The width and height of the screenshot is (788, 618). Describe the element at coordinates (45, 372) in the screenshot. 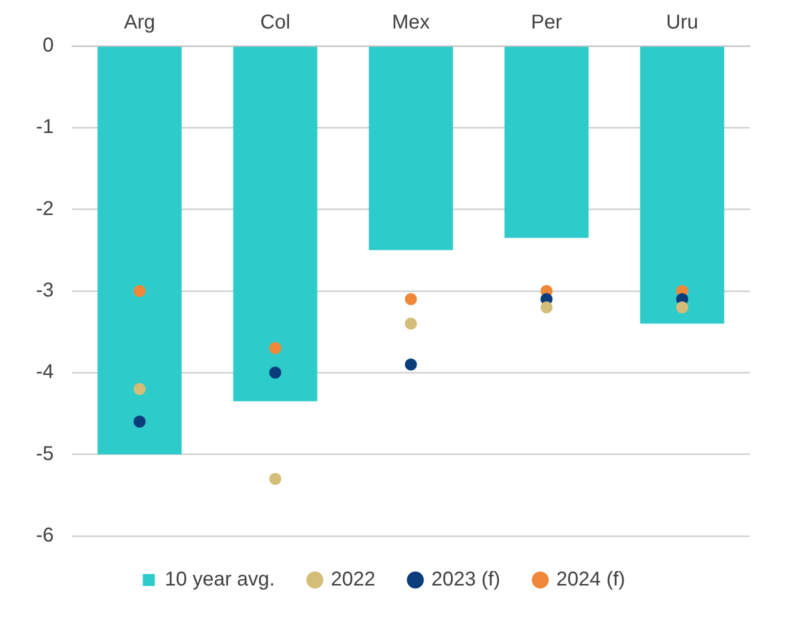

I see `y-tick-label: -4` at that location.